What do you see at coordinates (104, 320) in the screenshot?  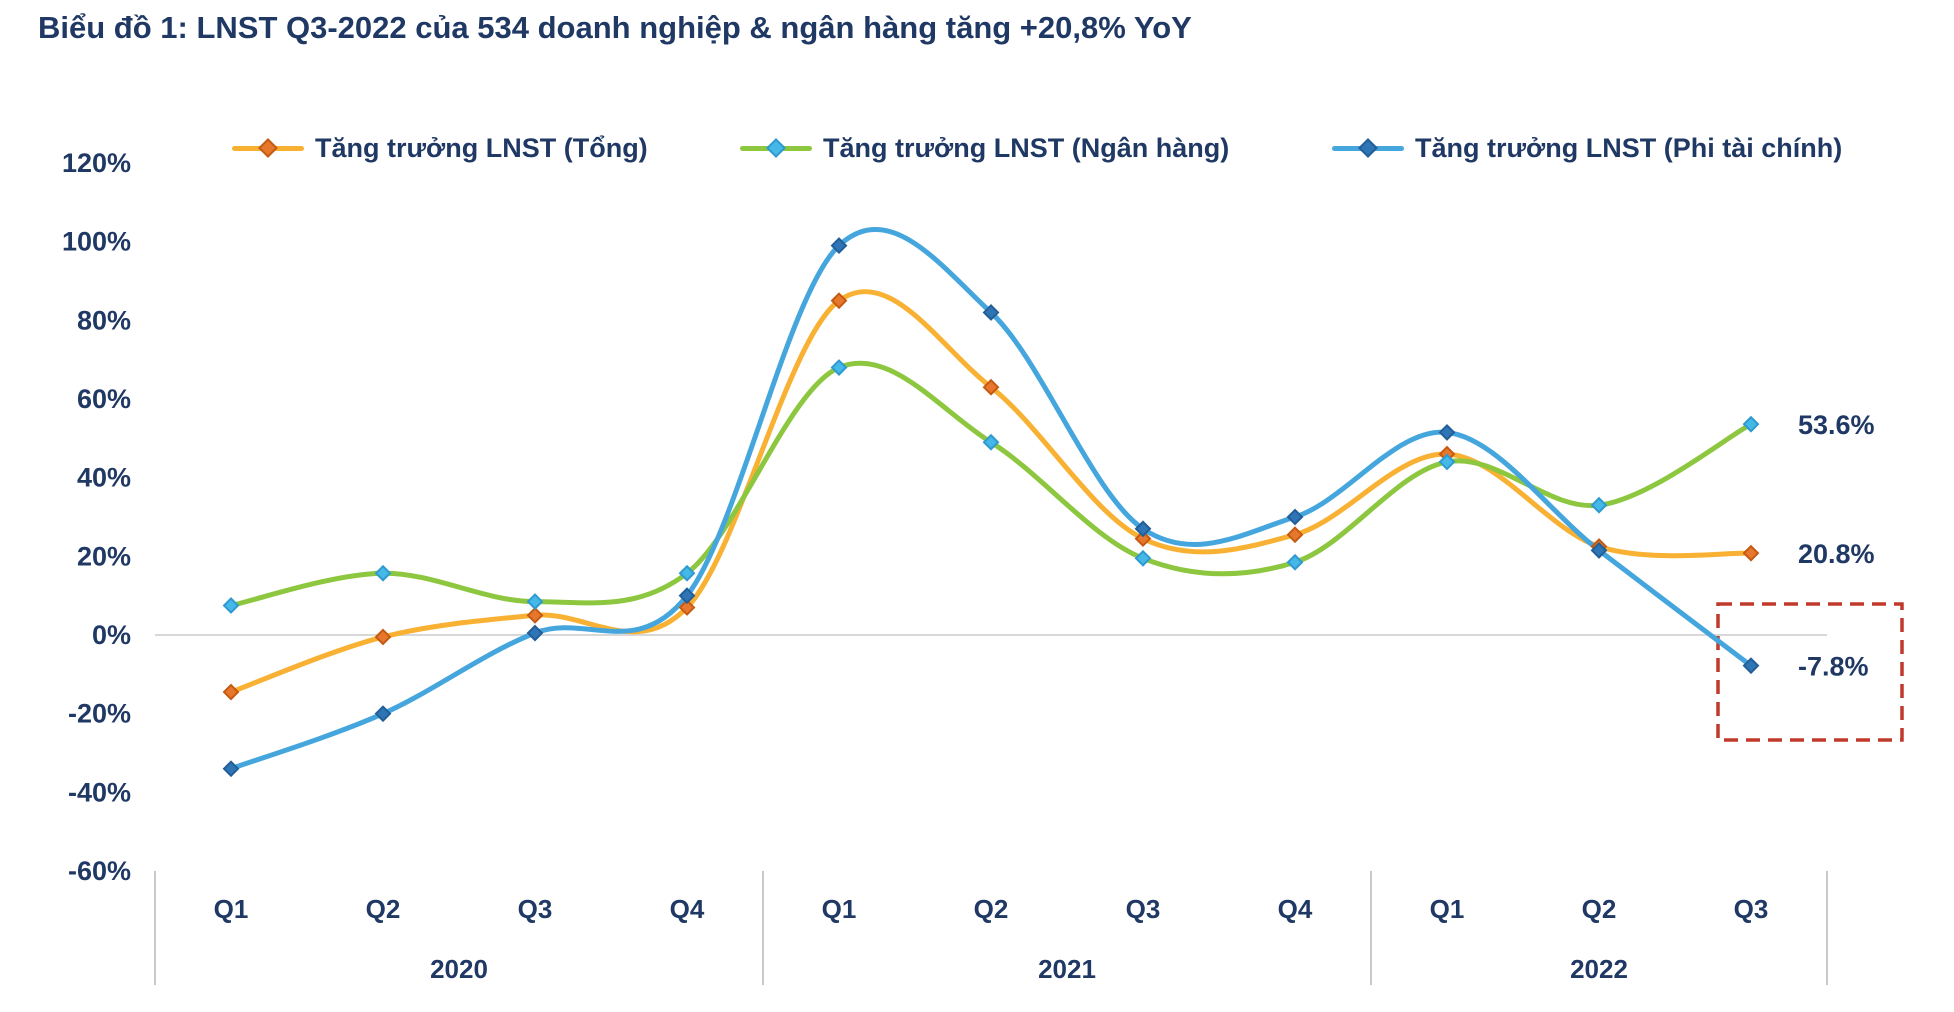 I see `y-axis-label: 80%` at bounding box center [104, 320].